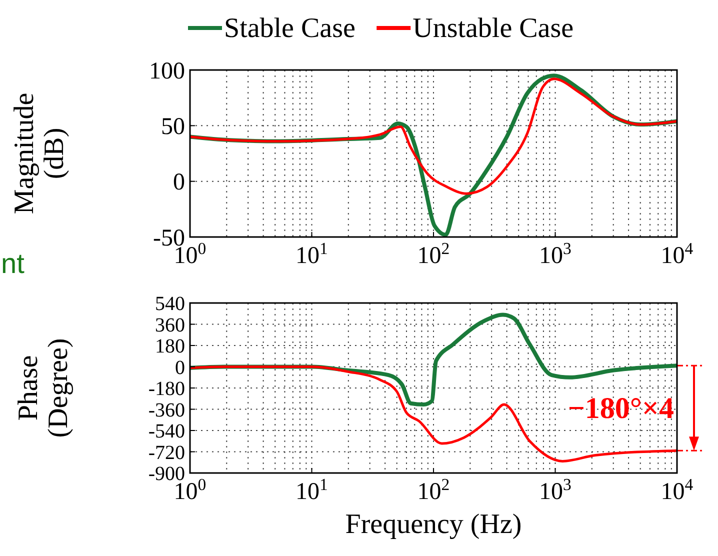 Image resolution: width=718 pixels, height=556 pixels. I want to click on annotation: −180°×4, so click(621, 409).